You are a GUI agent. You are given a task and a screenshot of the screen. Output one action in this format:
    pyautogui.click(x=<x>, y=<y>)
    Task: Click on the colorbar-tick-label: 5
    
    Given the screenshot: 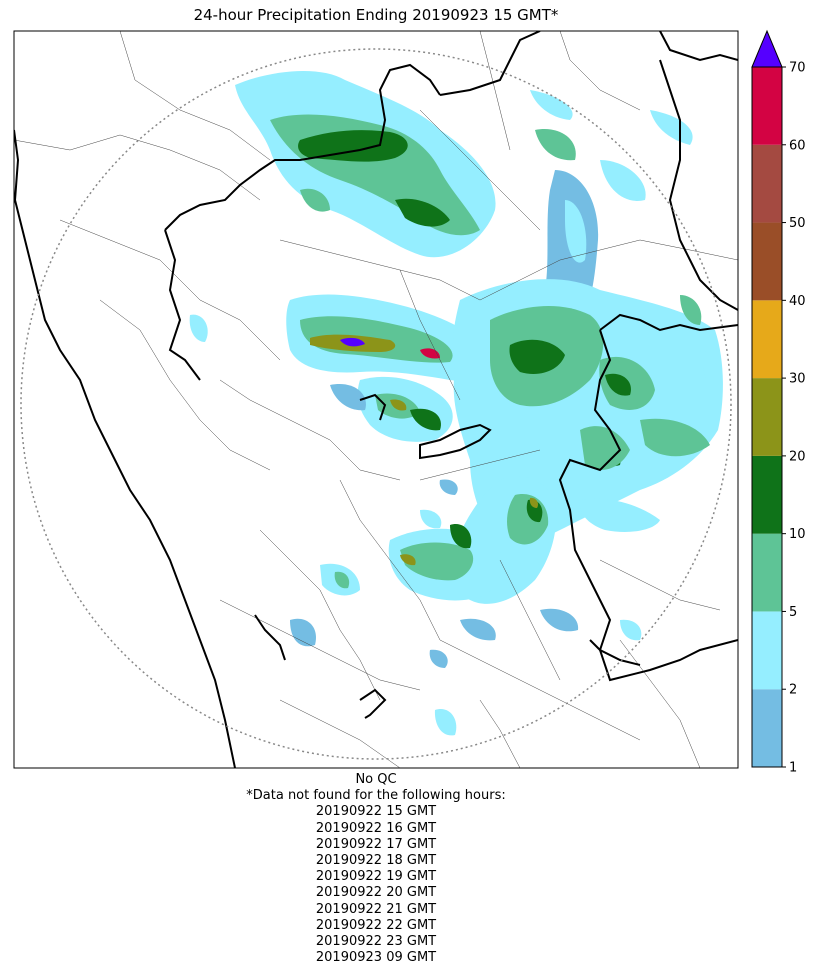 What is the action you would take?
    pyautogui.click(x=793, y=612)
    